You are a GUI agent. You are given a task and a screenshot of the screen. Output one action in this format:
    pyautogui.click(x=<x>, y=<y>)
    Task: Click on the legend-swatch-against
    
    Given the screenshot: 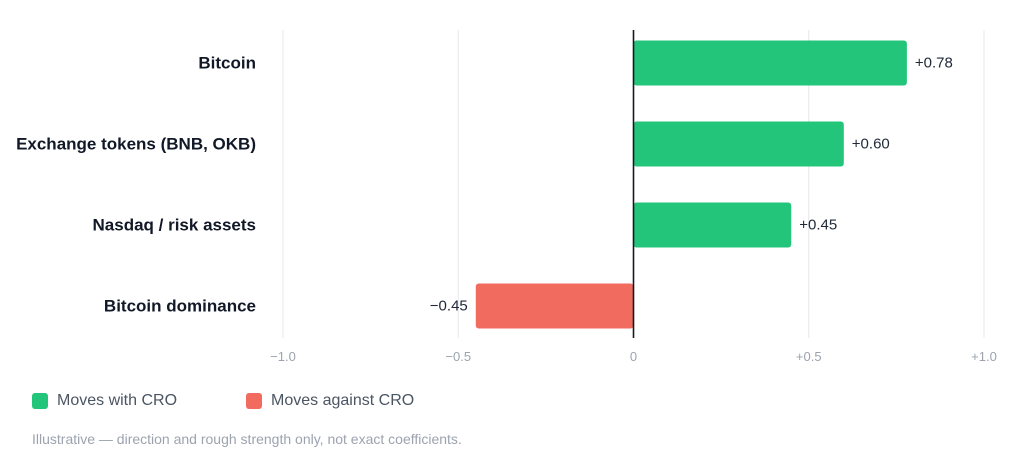 What is the action you would take?
    pyautogui.click(x=254, y=401)
    